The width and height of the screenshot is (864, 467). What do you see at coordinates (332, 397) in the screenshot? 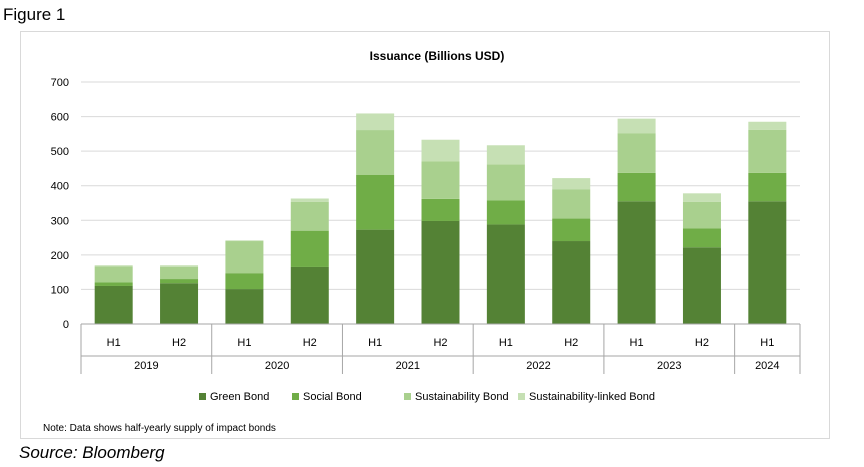
I see `legend-label: Social Bond` at bounding box center [332, 397].